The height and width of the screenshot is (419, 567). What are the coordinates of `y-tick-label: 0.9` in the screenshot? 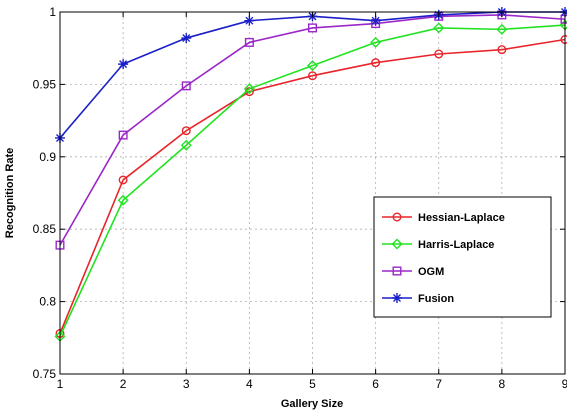 It's located at (47, 157).